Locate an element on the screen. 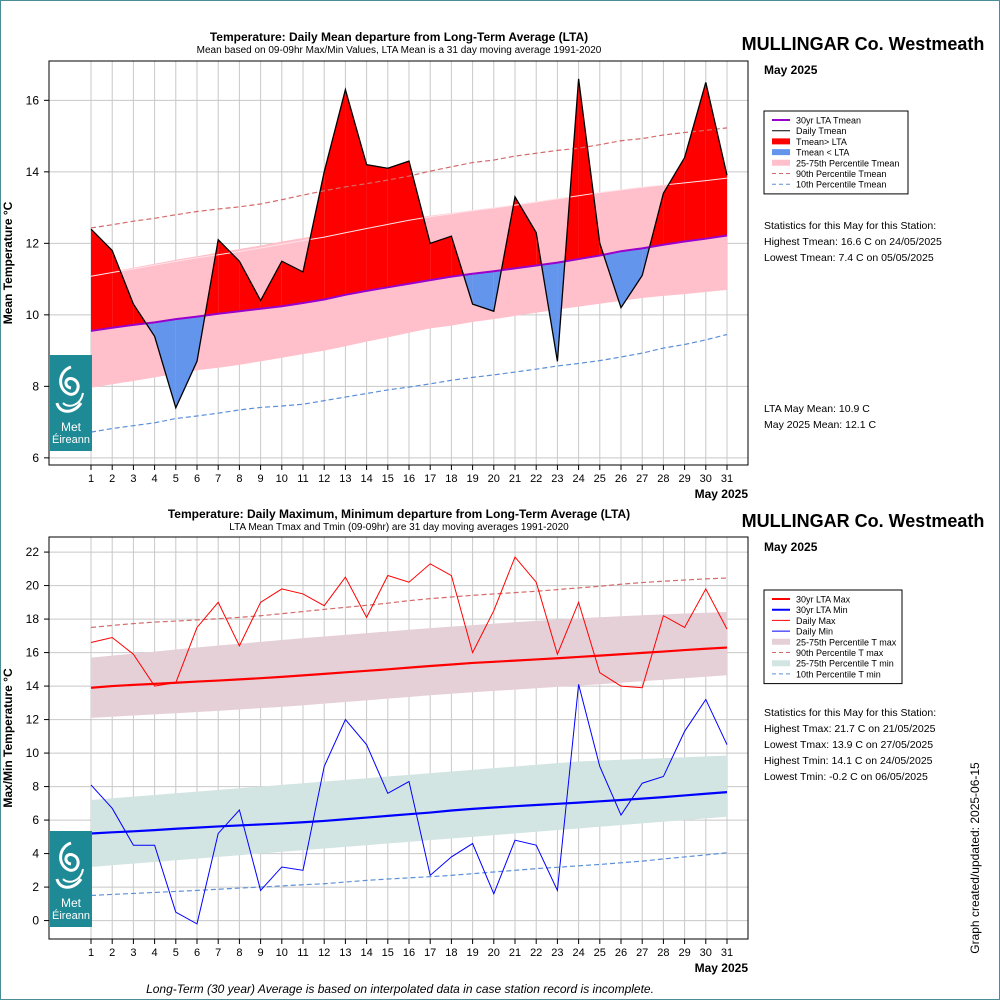  summary-line: May 2025 Mean: 12.1 C is located at coordinates (820, 425).